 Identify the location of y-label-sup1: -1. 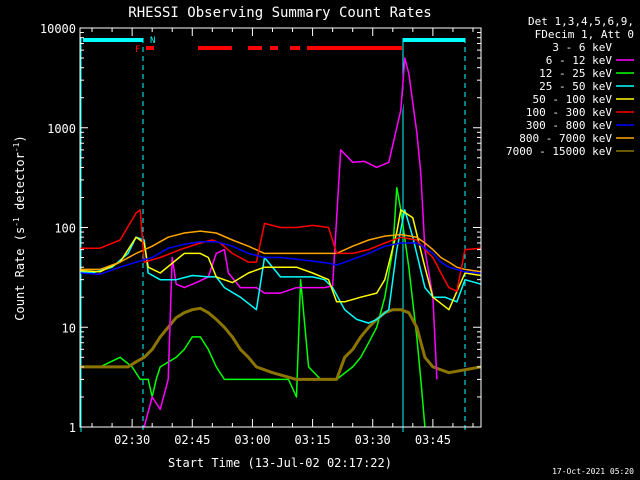
(16, 222).